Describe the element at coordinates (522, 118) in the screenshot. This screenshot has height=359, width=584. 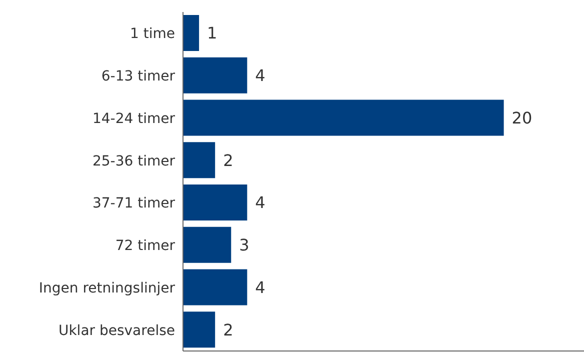
I see `data-label: 20` at that location.